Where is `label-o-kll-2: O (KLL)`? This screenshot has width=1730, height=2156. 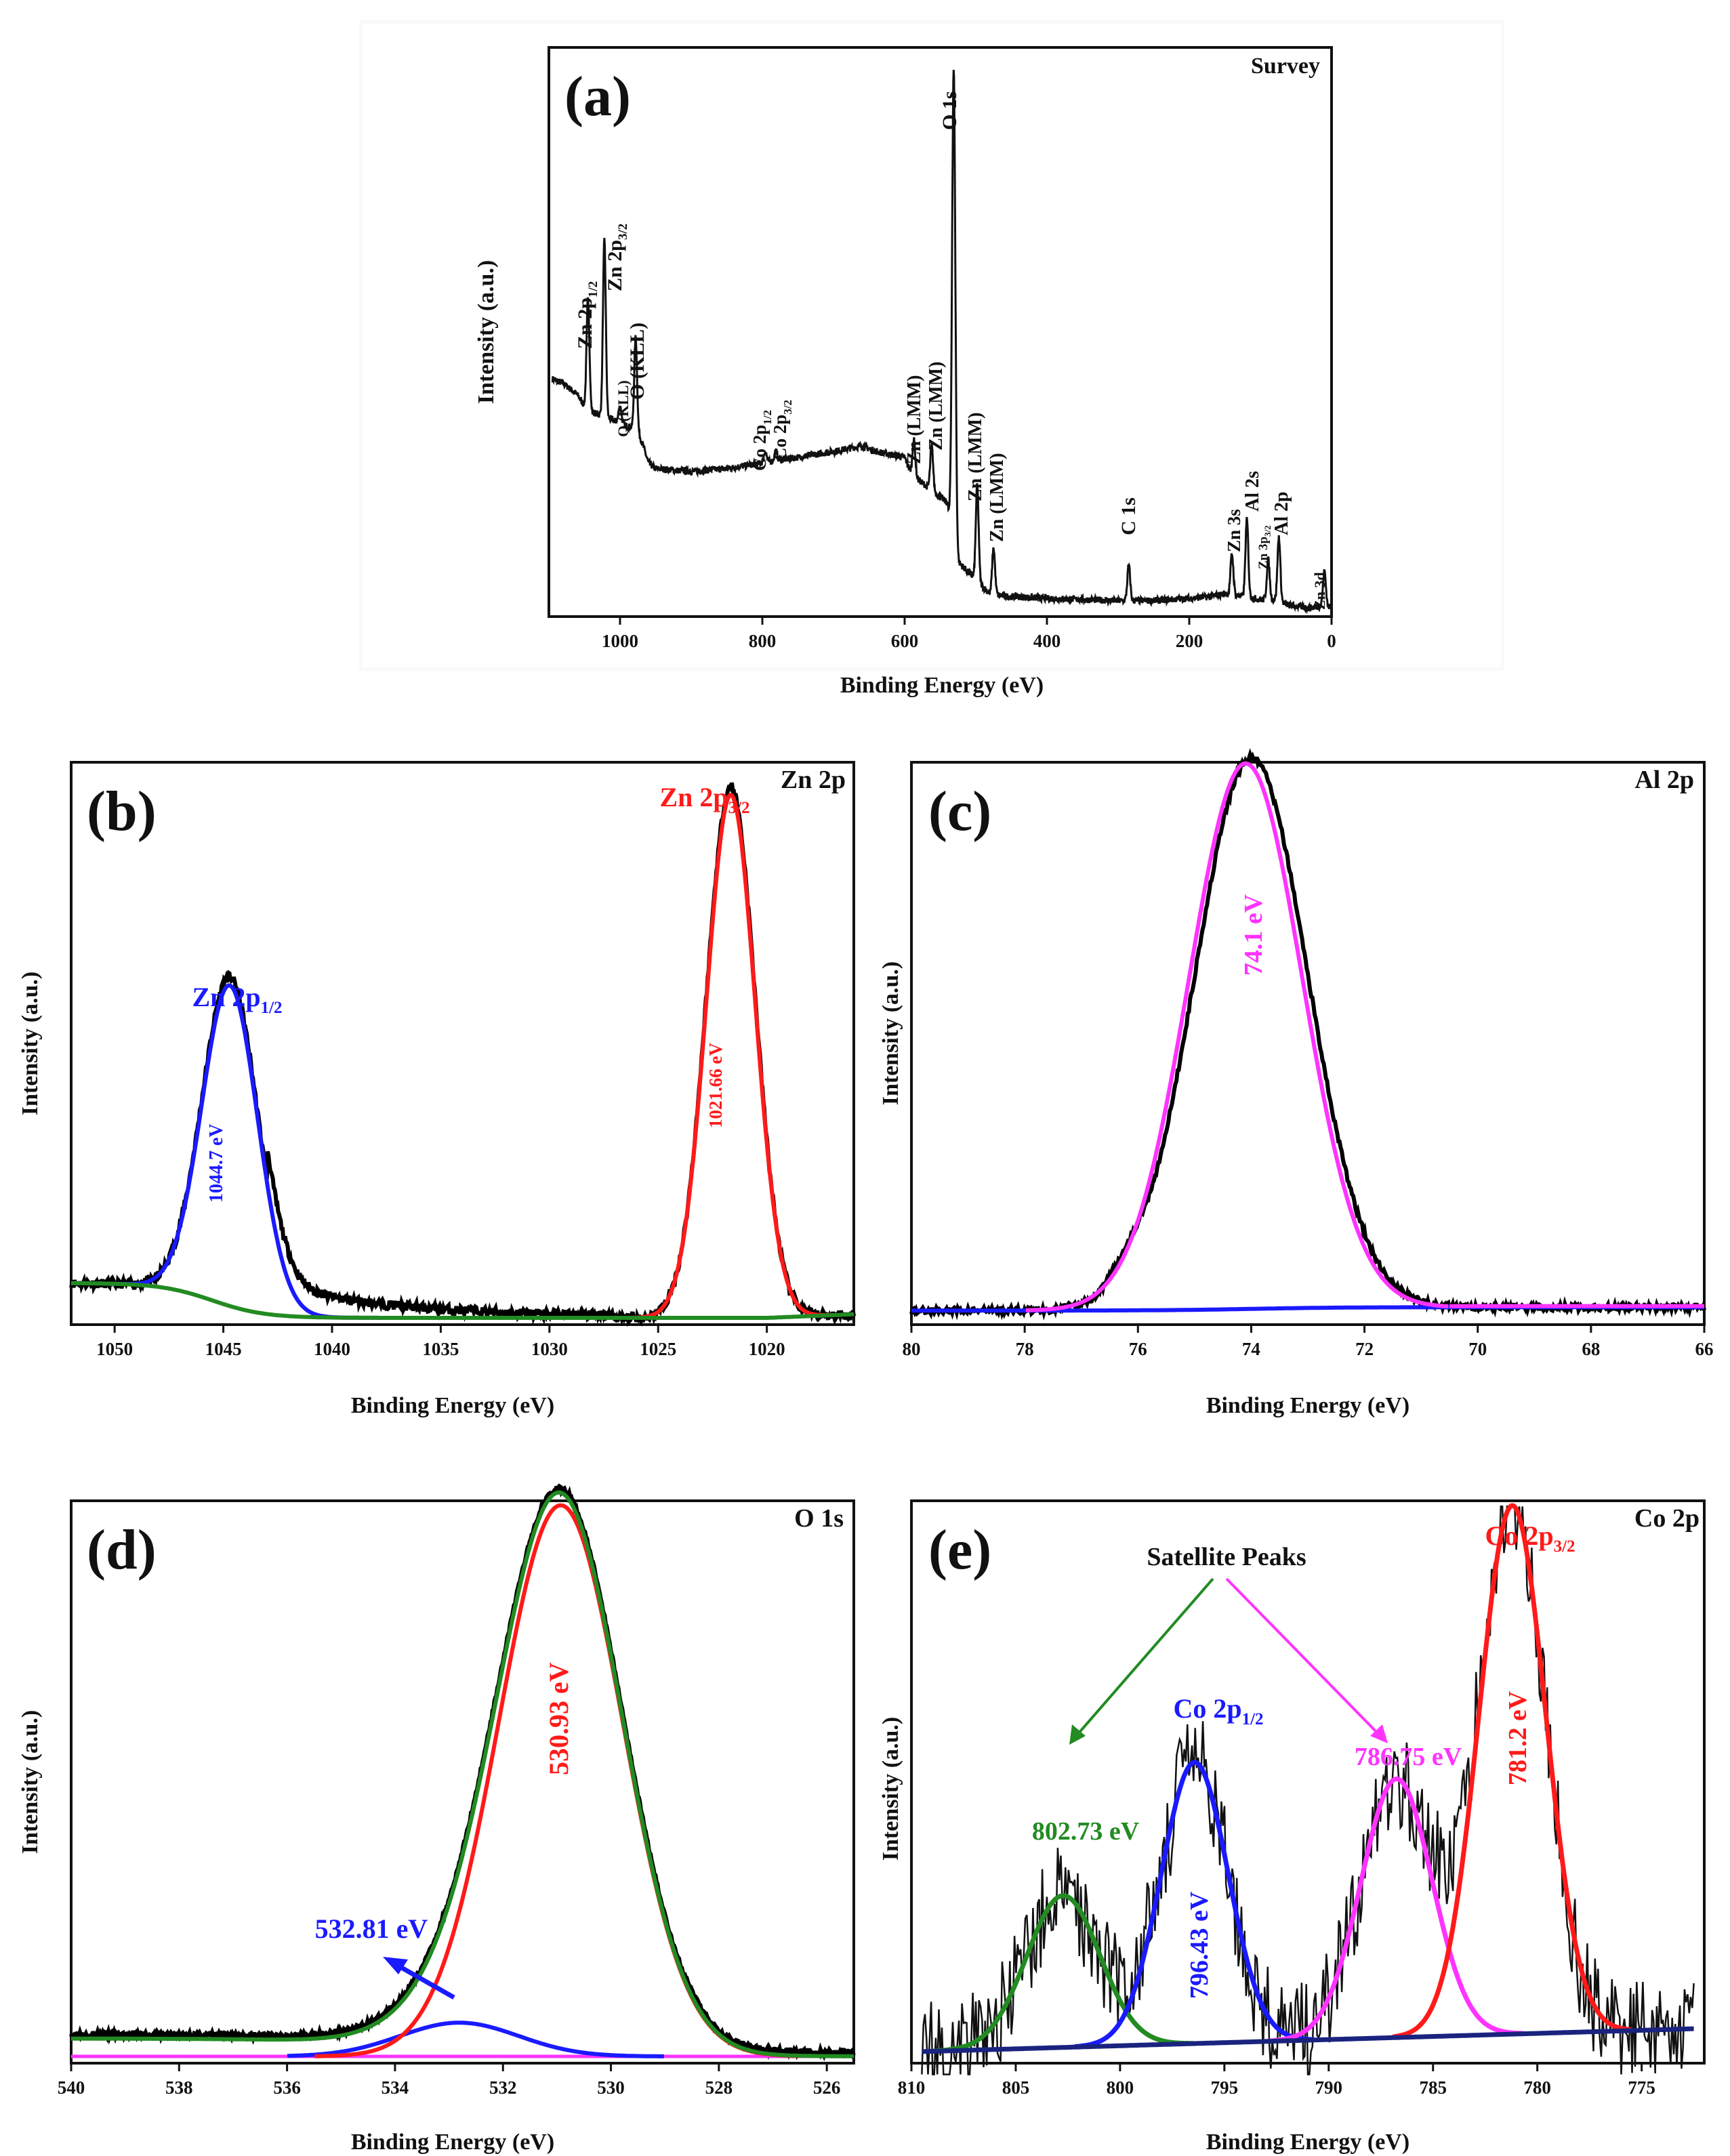
label-o-kll-2: O (KLL) is located at coordinates (637, 361).